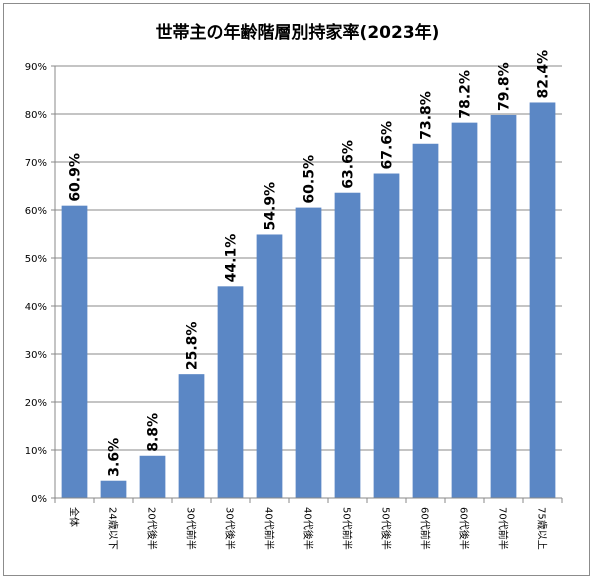 Image resolution: width=595 pixels, height=581 pixels. What do you see at coordinates (271, 206) in the screenshot?
I see `data-label: 54.9%` at bounding box center [271, 206].